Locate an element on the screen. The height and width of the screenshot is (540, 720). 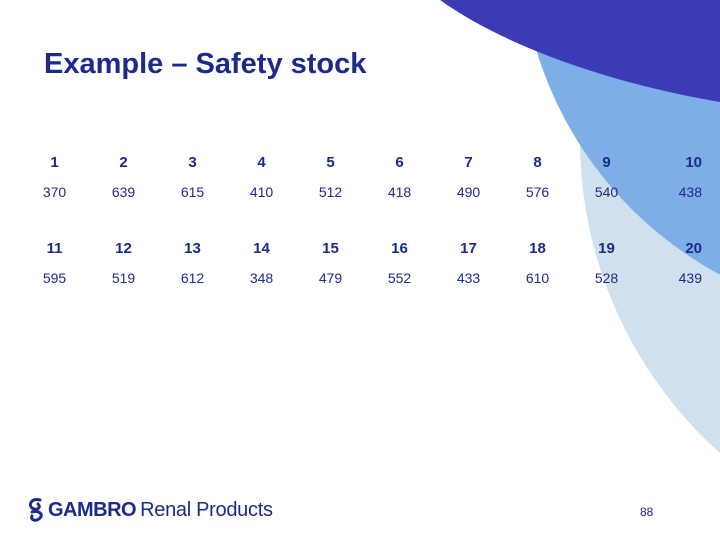
demand-value: 552 is located at coordinates (399, 278).